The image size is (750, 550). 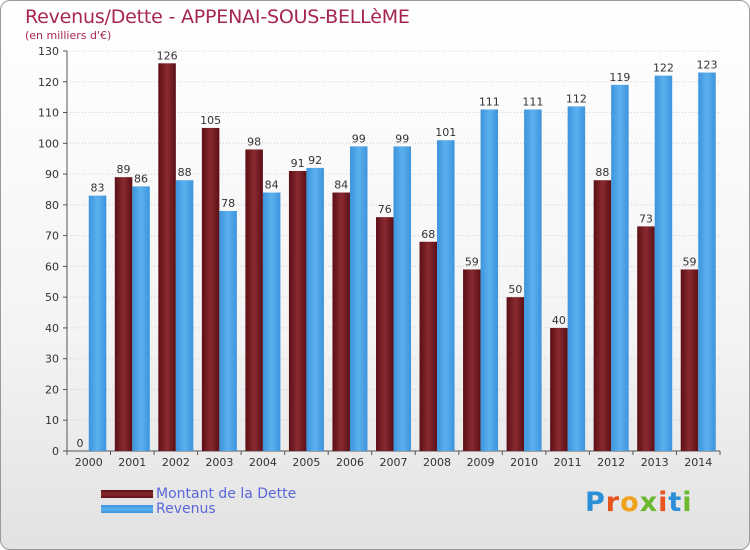 What do you see at coordinates (675, 502) in the screenshot?
I see `logo-letter: t` at bounding box center [675, 502].